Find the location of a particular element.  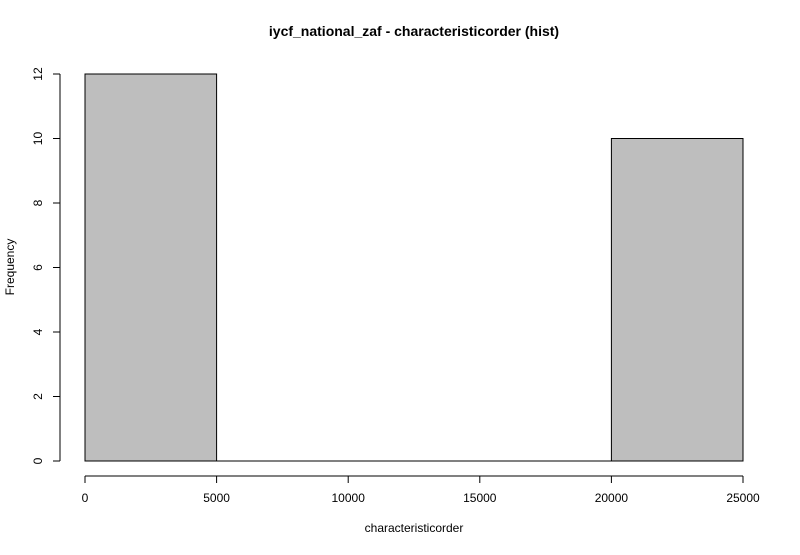

x-tick-label-3: 15000 is located at coordinates (480, 498).